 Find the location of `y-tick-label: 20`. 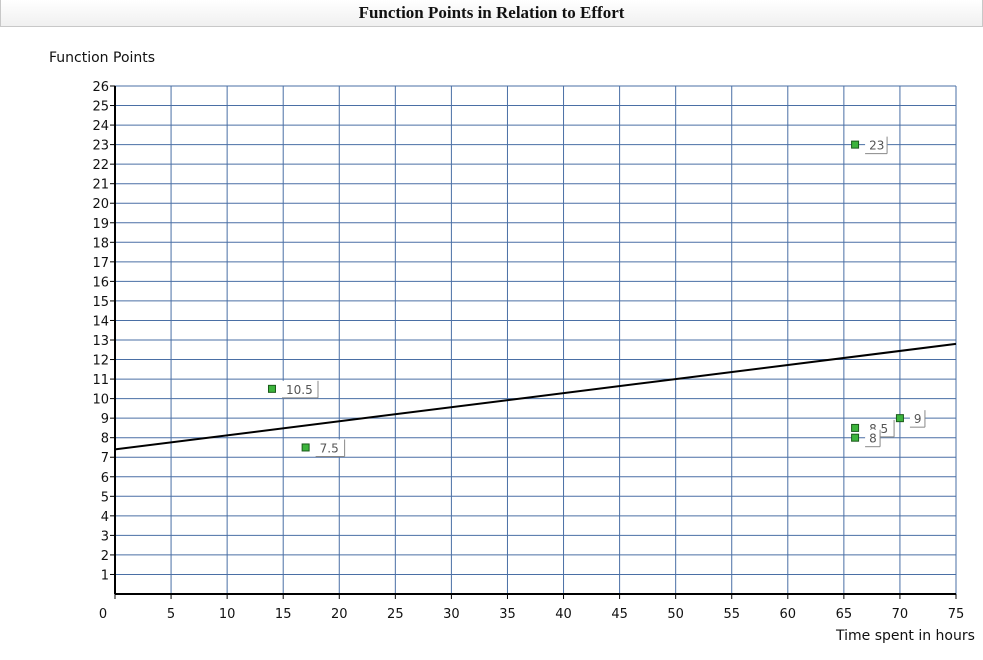

y-tick-label: 20 is located at coordinates (100, 204).